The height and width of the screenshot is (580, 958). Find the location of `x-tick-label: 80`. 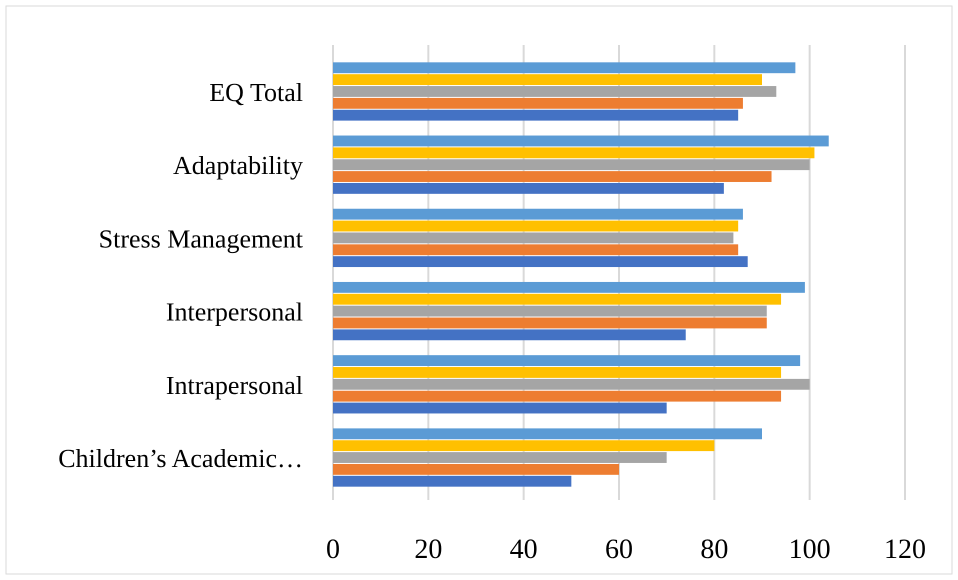

x-tick-label: 80 is located at coordinates (714, 549).